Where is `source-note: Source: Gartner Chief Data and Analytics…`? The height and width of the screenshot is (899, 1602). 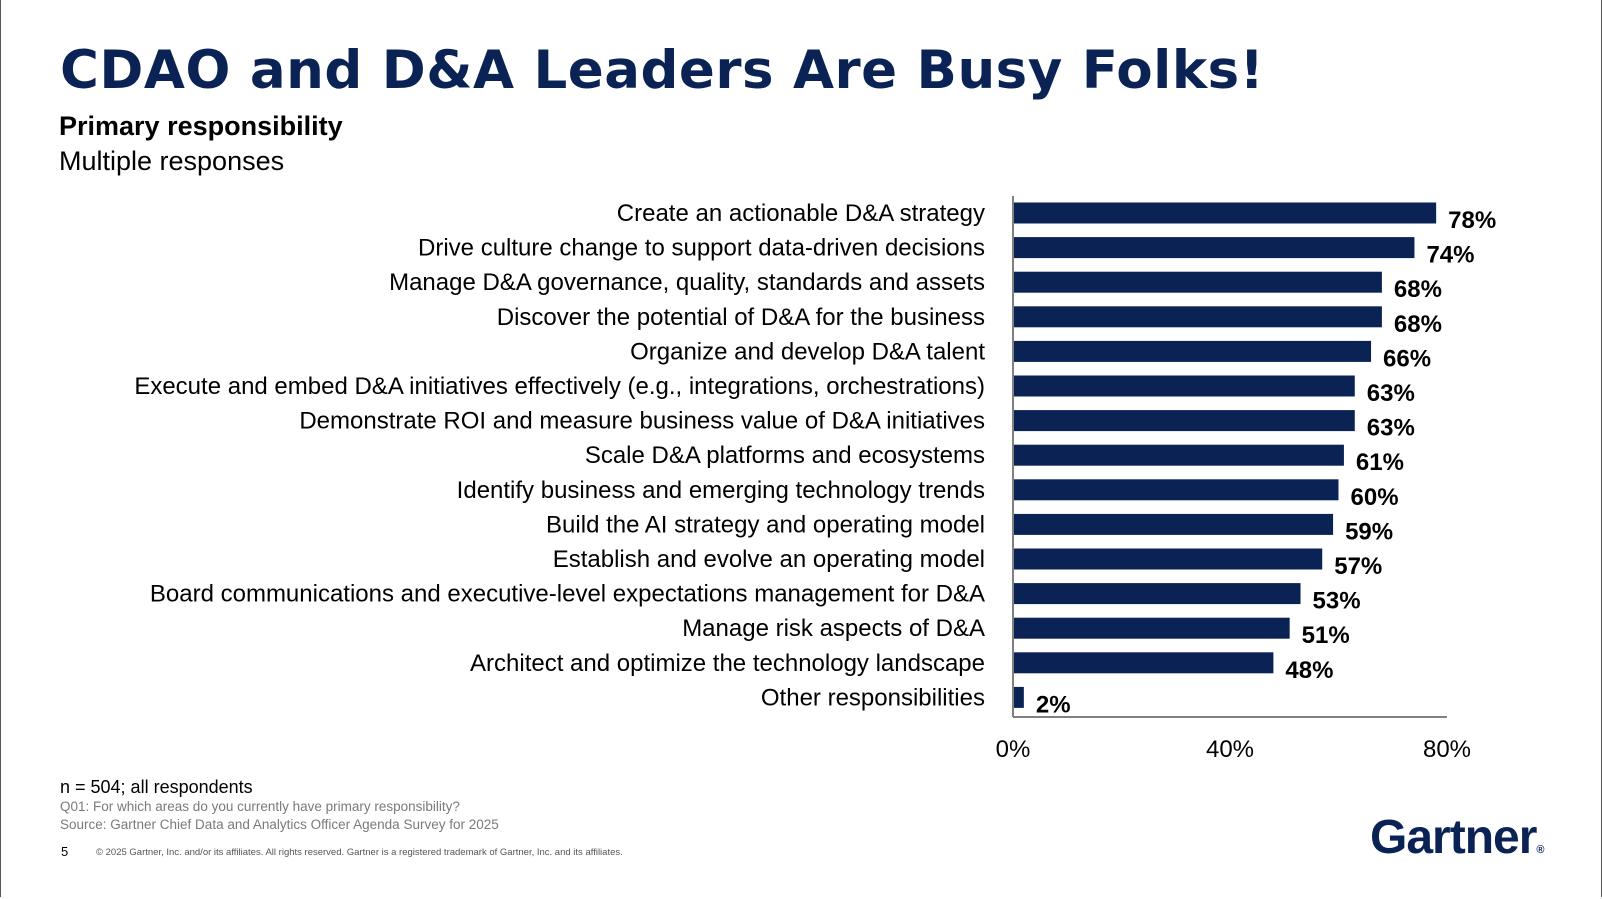
source-note: Source: Gartner Chief Data and Analytics… is located at coordinates (279, 824).